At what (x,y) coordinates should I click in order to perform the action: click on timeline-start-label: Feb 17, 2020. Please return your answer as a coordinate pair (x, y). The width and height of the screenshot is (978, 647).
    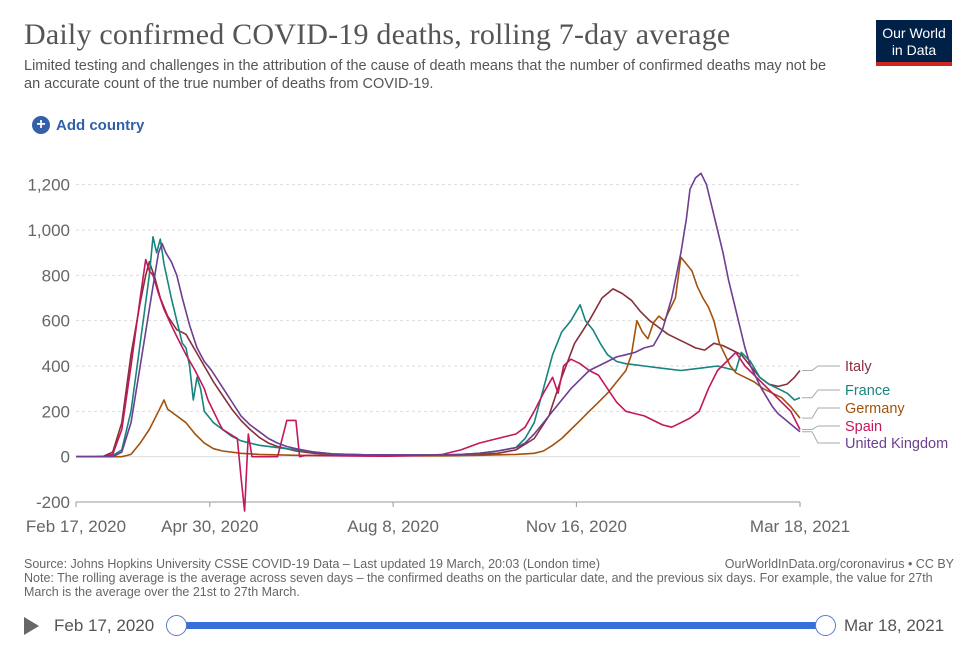
    Looking at the image, I should click on (104, 625).